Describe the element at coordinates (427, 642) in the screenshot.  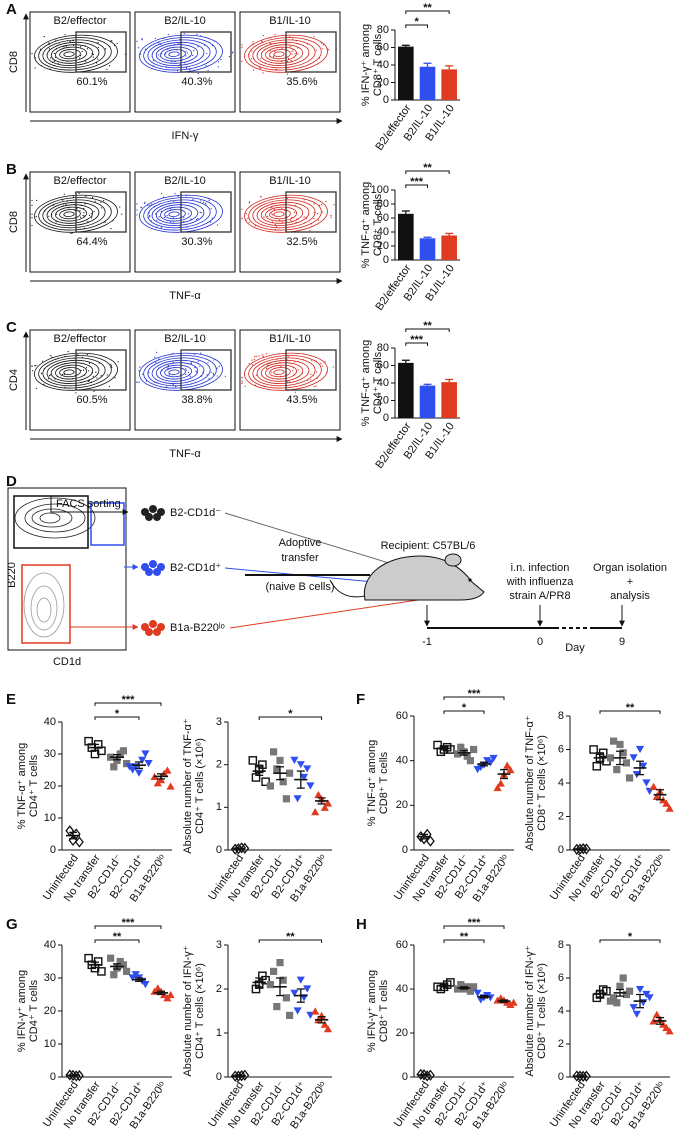
I see `timeline-tick: -1` at that location.